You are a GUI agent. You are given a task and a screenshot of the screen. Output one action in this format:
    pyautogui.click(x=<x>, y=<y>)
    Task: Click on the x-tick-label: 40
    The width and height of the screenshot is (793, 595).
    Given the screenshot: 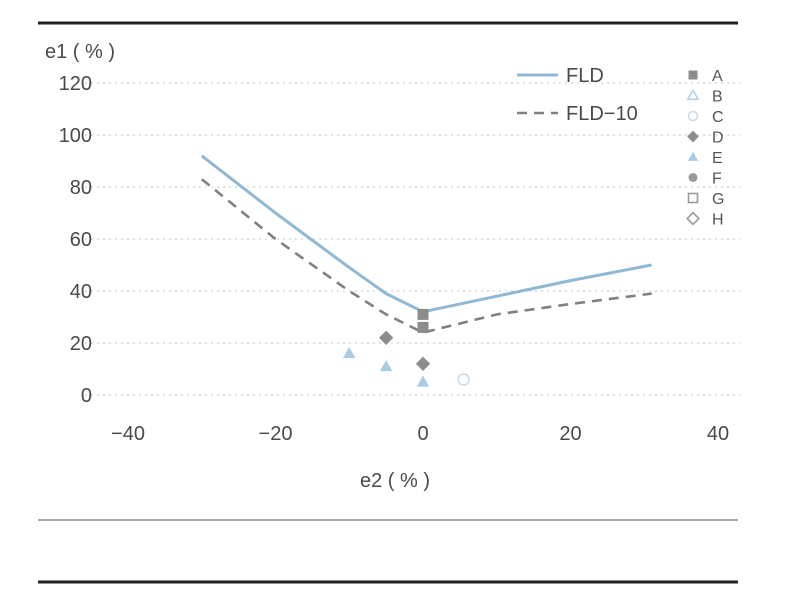 What is the action you would take?
    pyautogui.click(x=718, y=434)
    